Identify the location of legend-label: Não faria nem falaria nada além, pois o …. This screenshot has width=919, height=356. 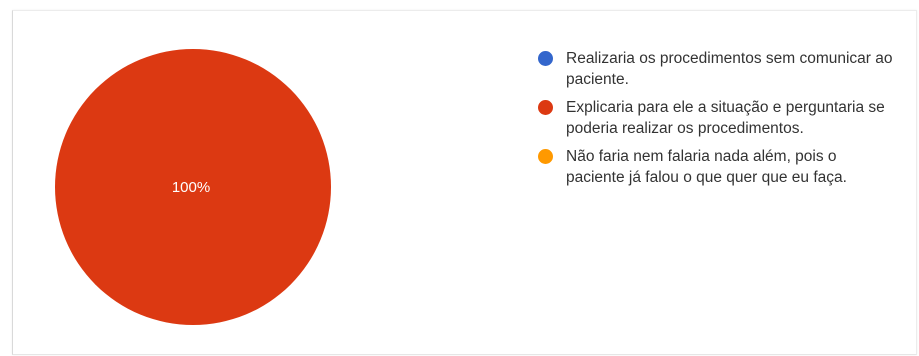
(706, 167).